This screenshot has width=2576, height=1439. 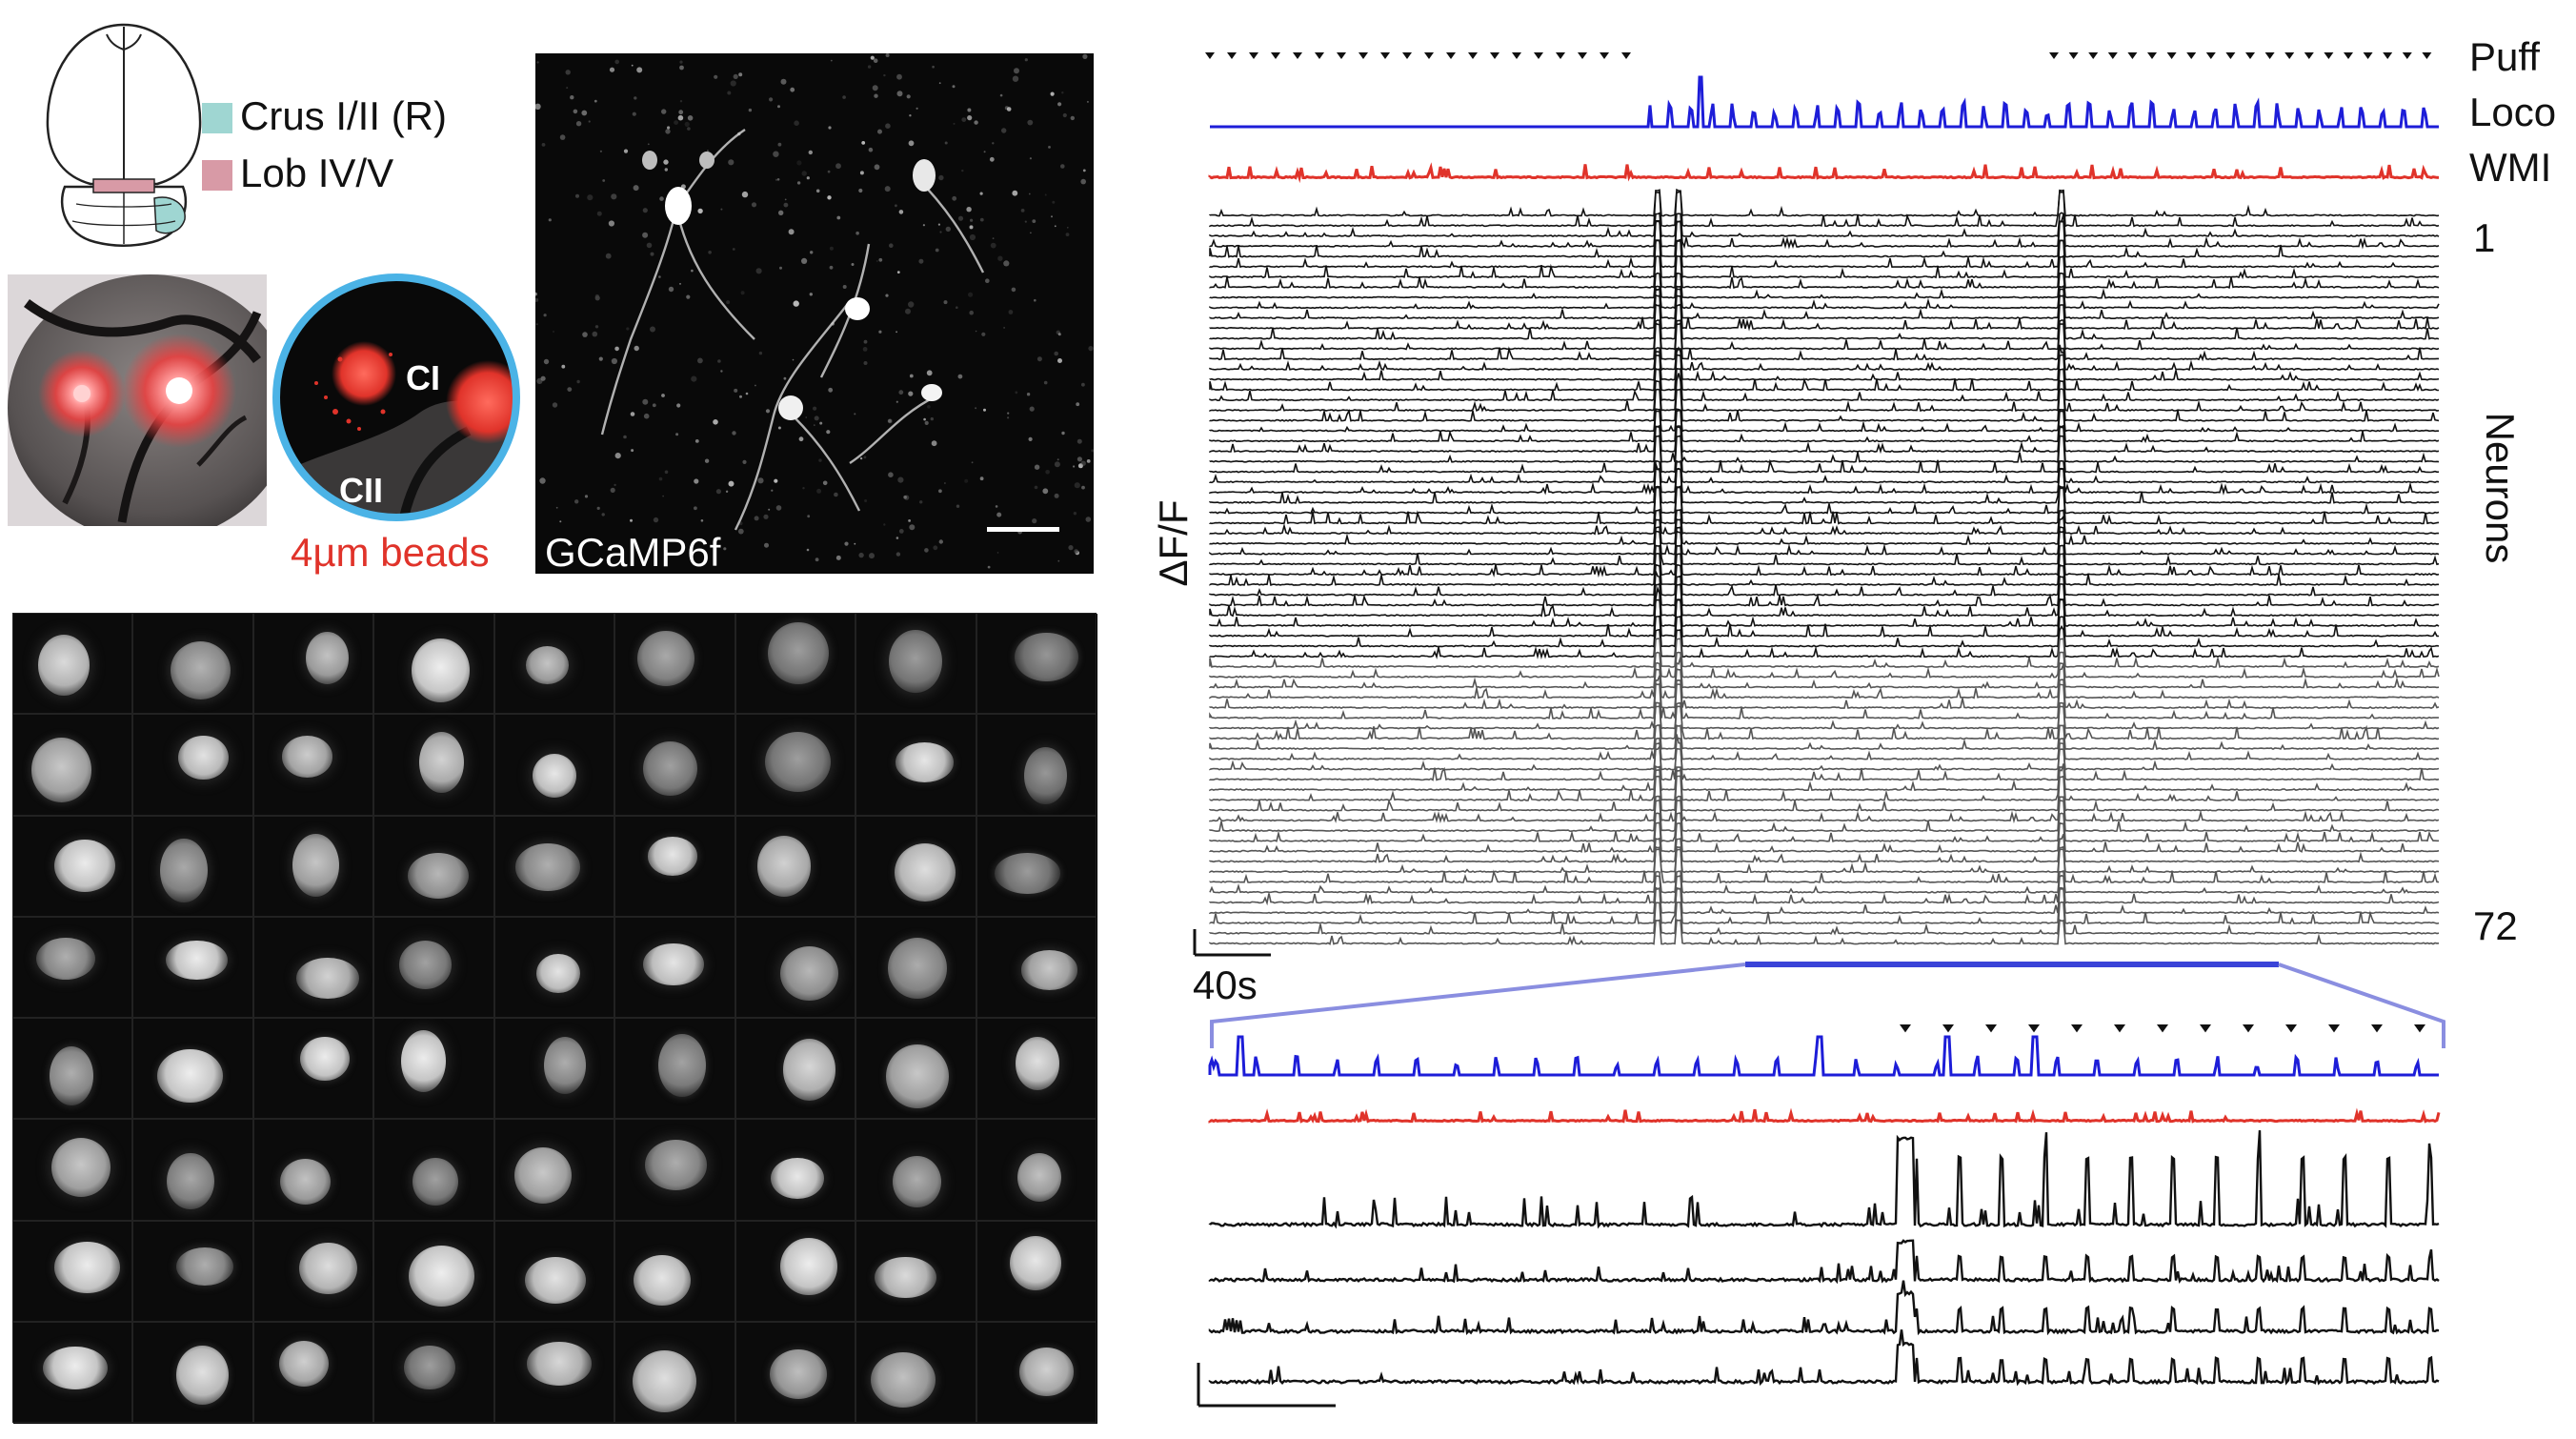 I want to click on wmi-label: WMI, so click(x=2510, y=167).